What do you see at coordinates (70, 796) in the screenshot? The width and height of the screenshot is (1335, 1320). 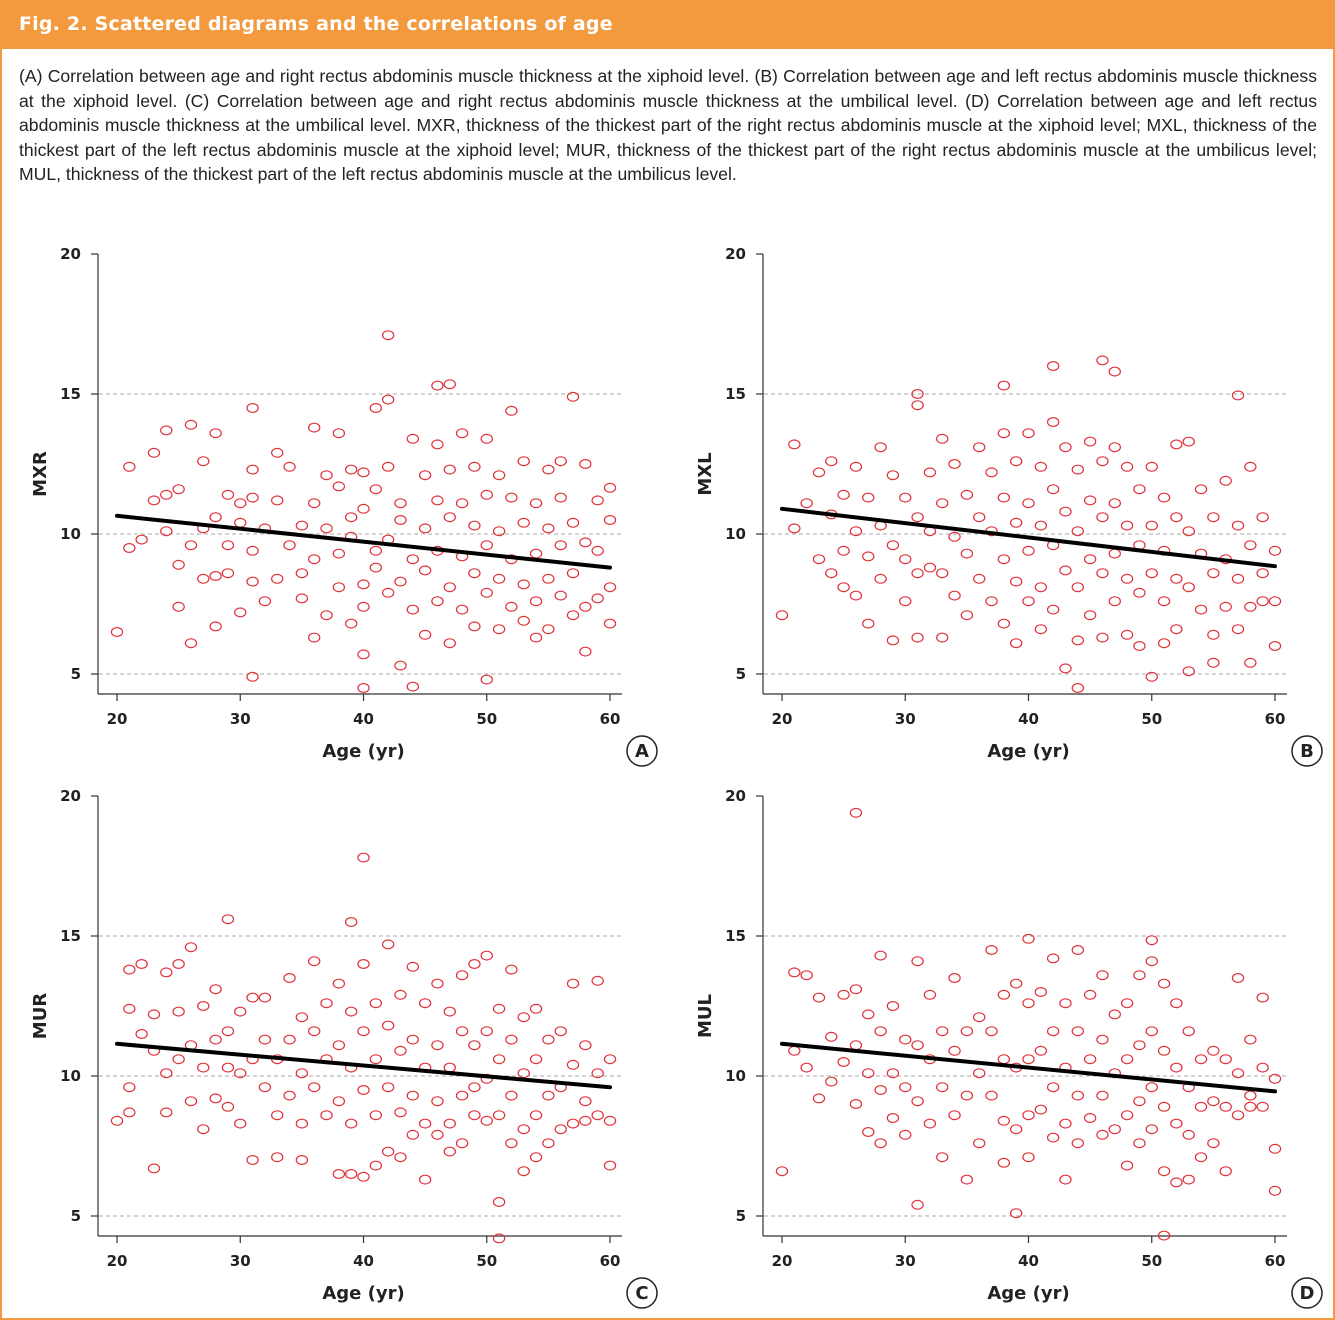 I see `y-tick-label: 20` at bounding box center [70, 796].